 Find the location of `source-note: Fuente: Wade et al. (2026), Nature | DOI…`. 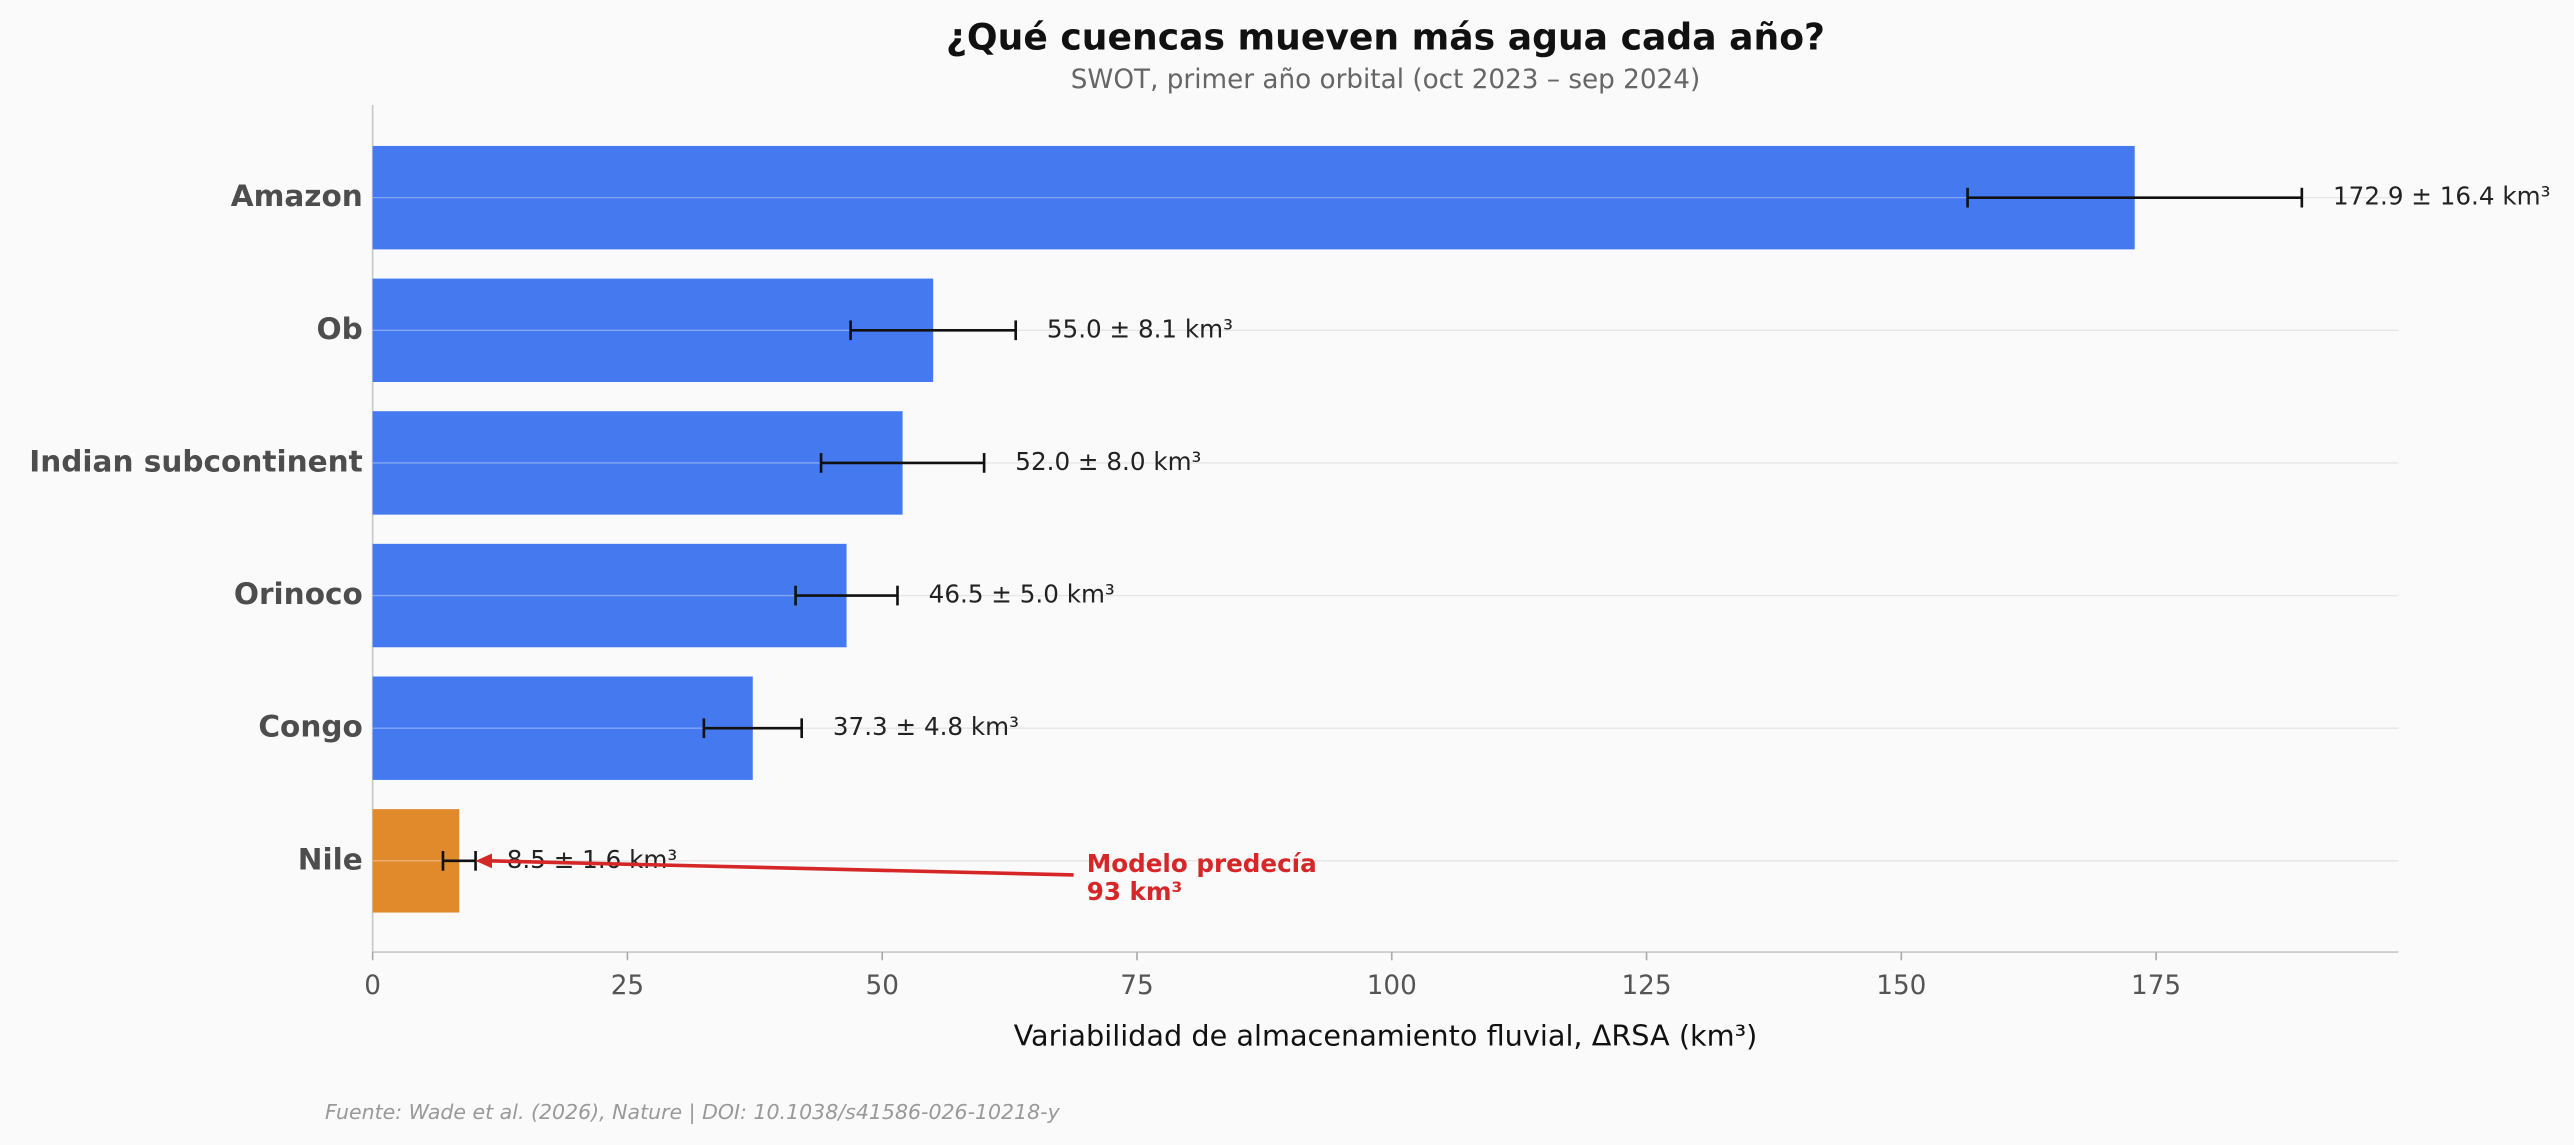

source-note: Fuente: Wade et al. (2026), Nature | DOI… is located at coordinates (693, 1112).